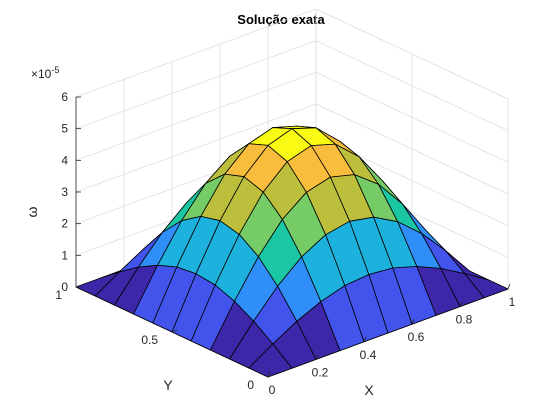  What do you see at coordinates (512, 302) in the screenshot?
I see `x-tick-label: 1` at bounding box center [512, 302].